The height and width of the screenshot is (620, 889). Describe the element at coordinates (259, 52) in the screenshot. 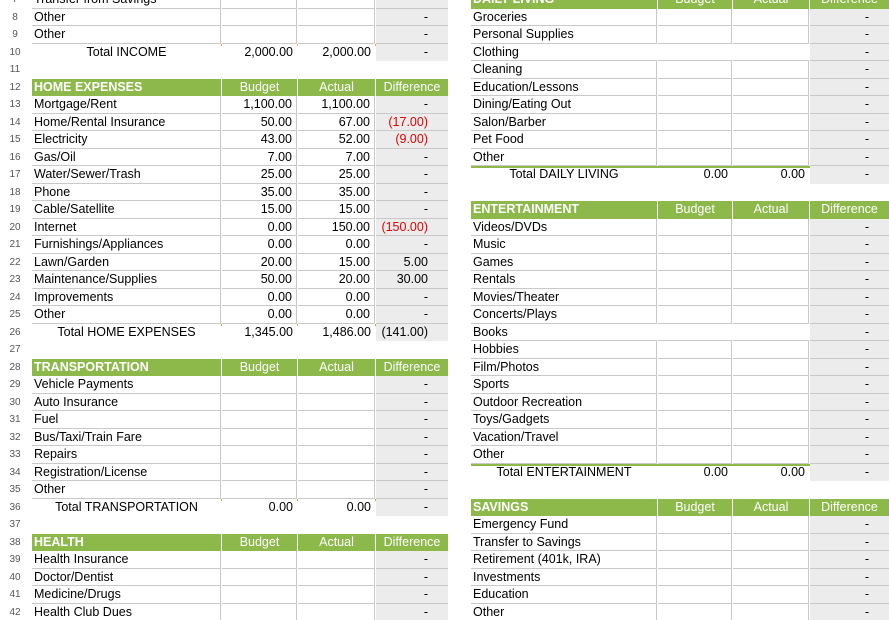

I see `total-budget-cell: 2,000.00` at that location.